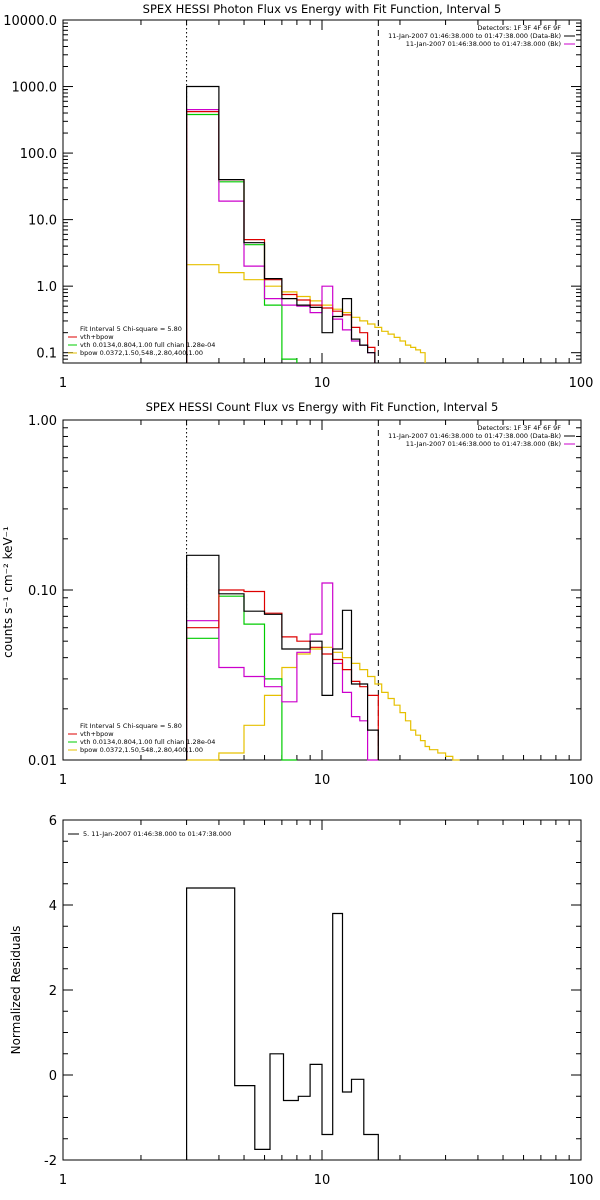 The height and width of the screenshot is (1200, 600). I want to click on series-total-line, so click(281, 237).